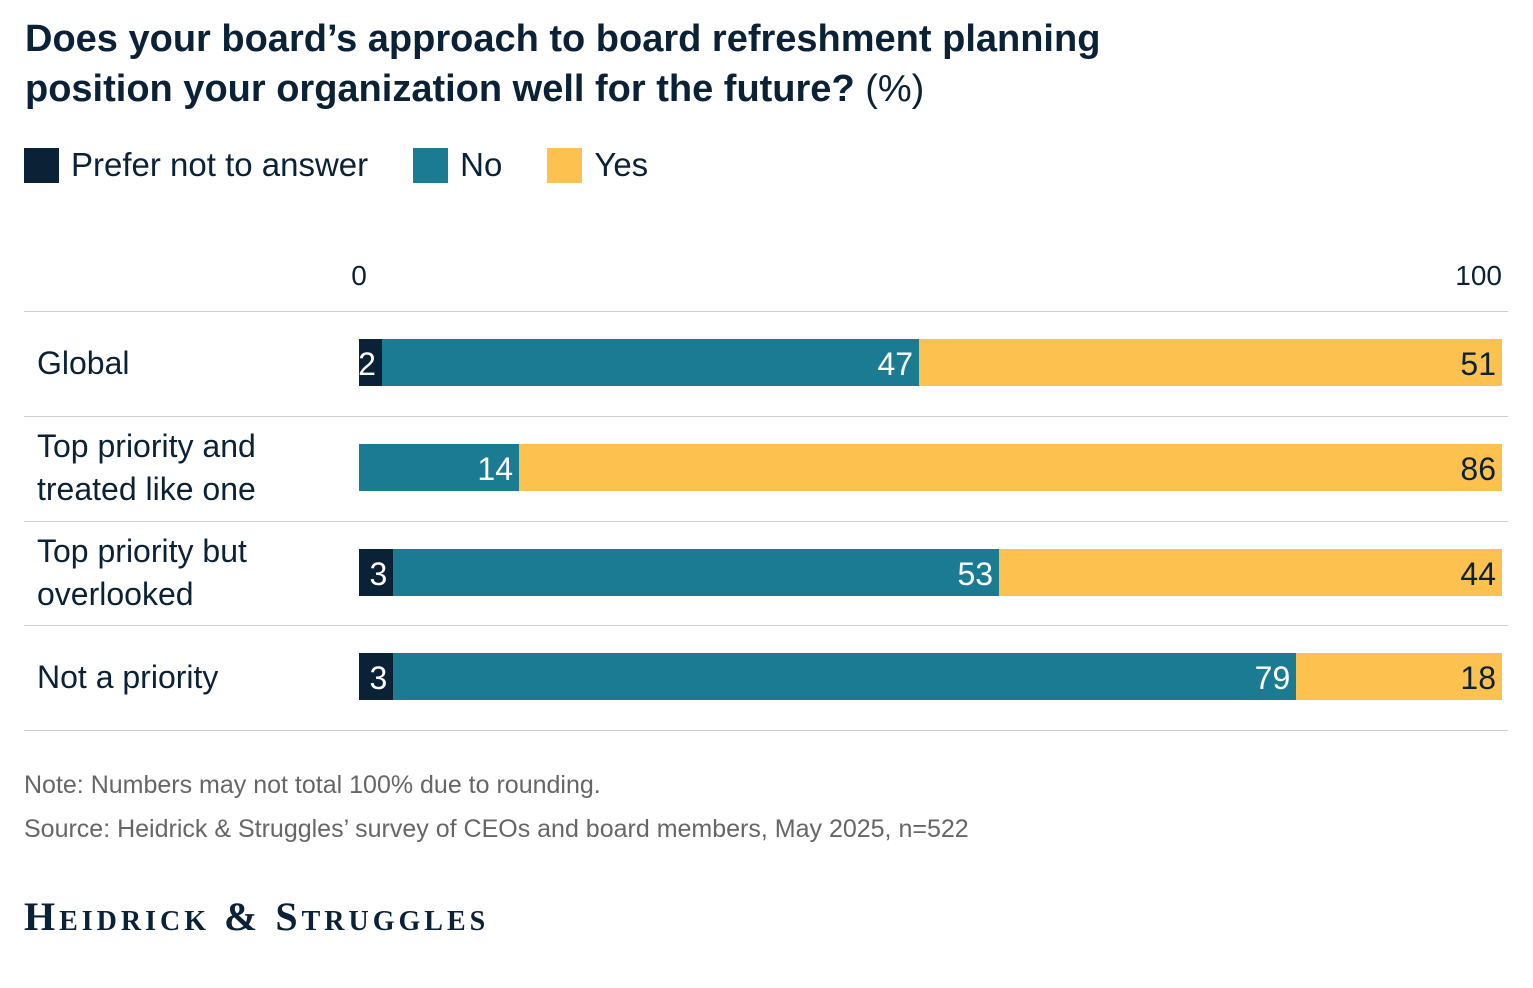  I want to click on legend: Prefer not to answer No Yes, so click(358, 165).